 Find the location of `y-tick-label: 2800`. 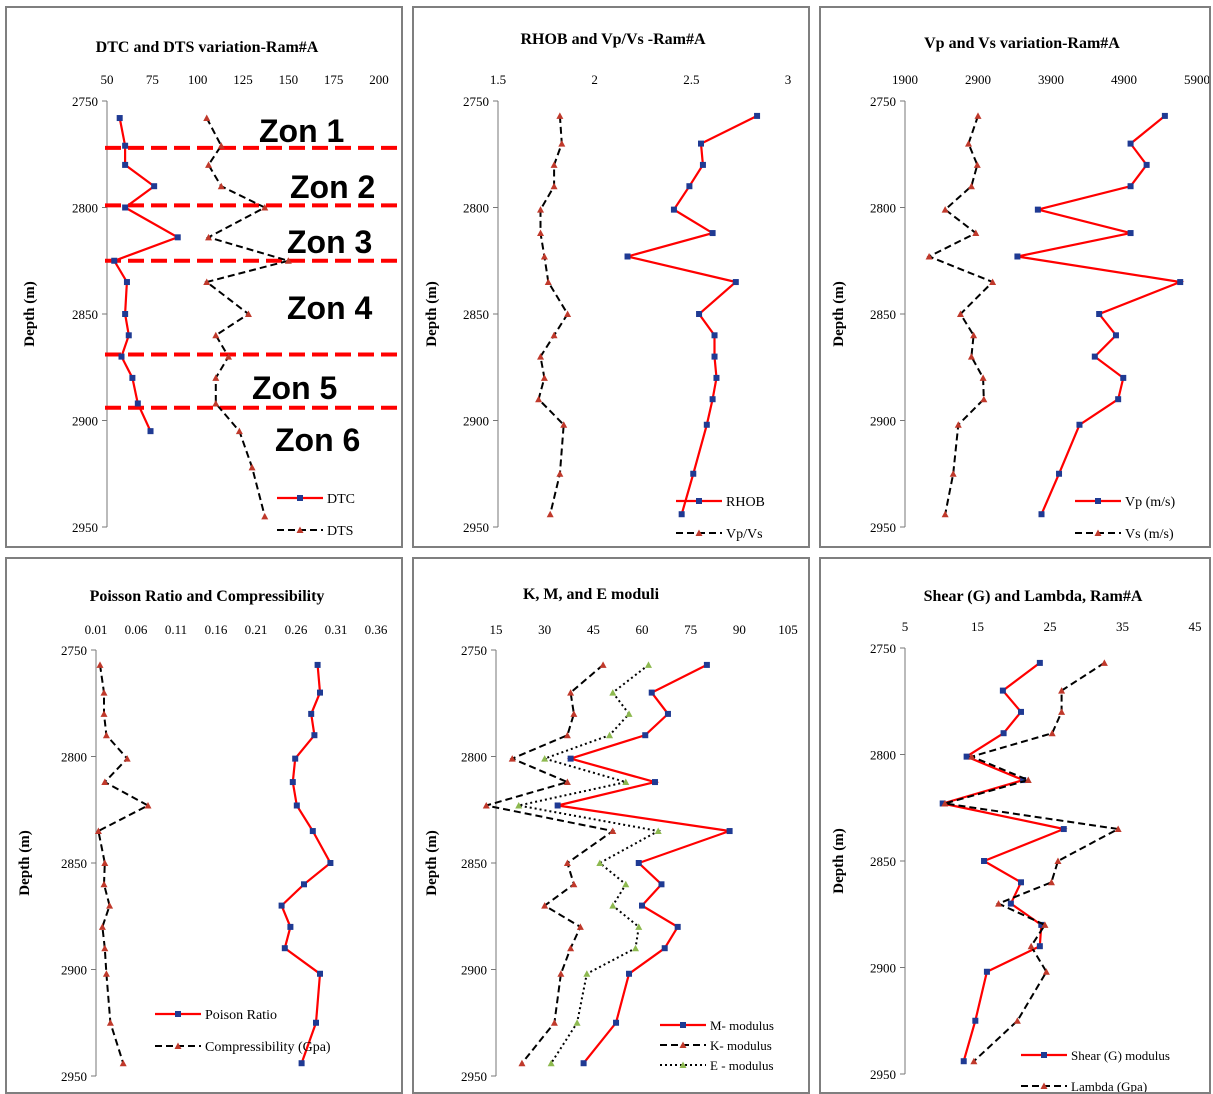

y-tick-label: 2800 is located at coordinates (74, 757).